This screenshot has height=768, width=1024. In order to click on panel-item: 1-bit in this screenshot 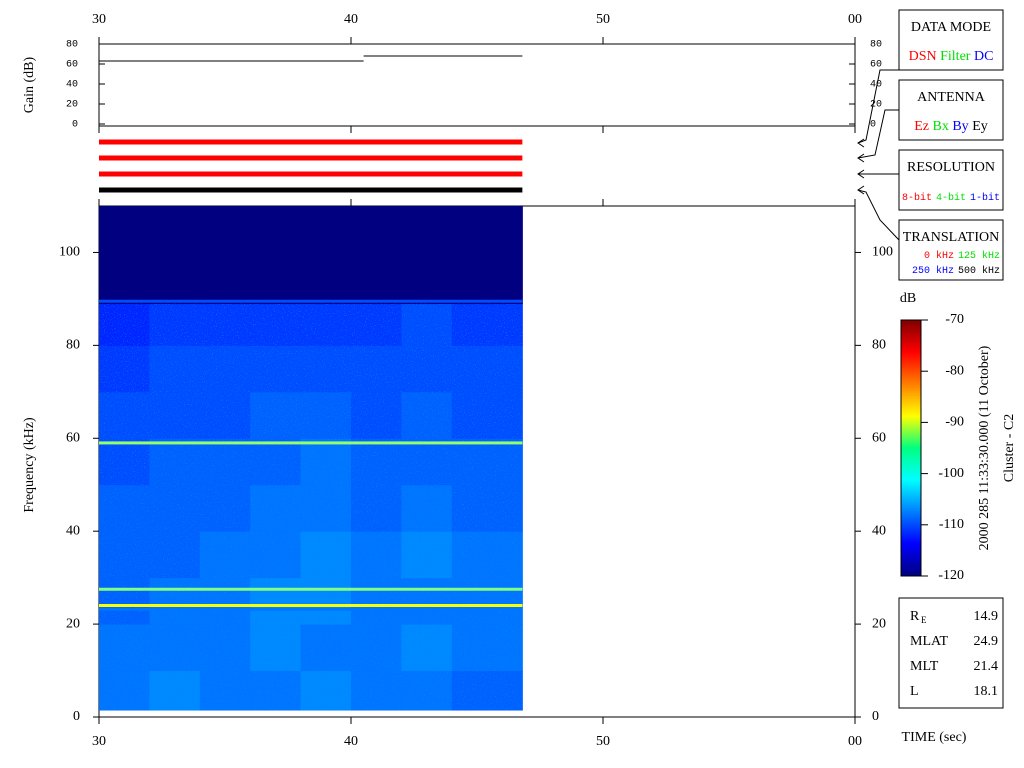, I will do `click(985, 198)`.